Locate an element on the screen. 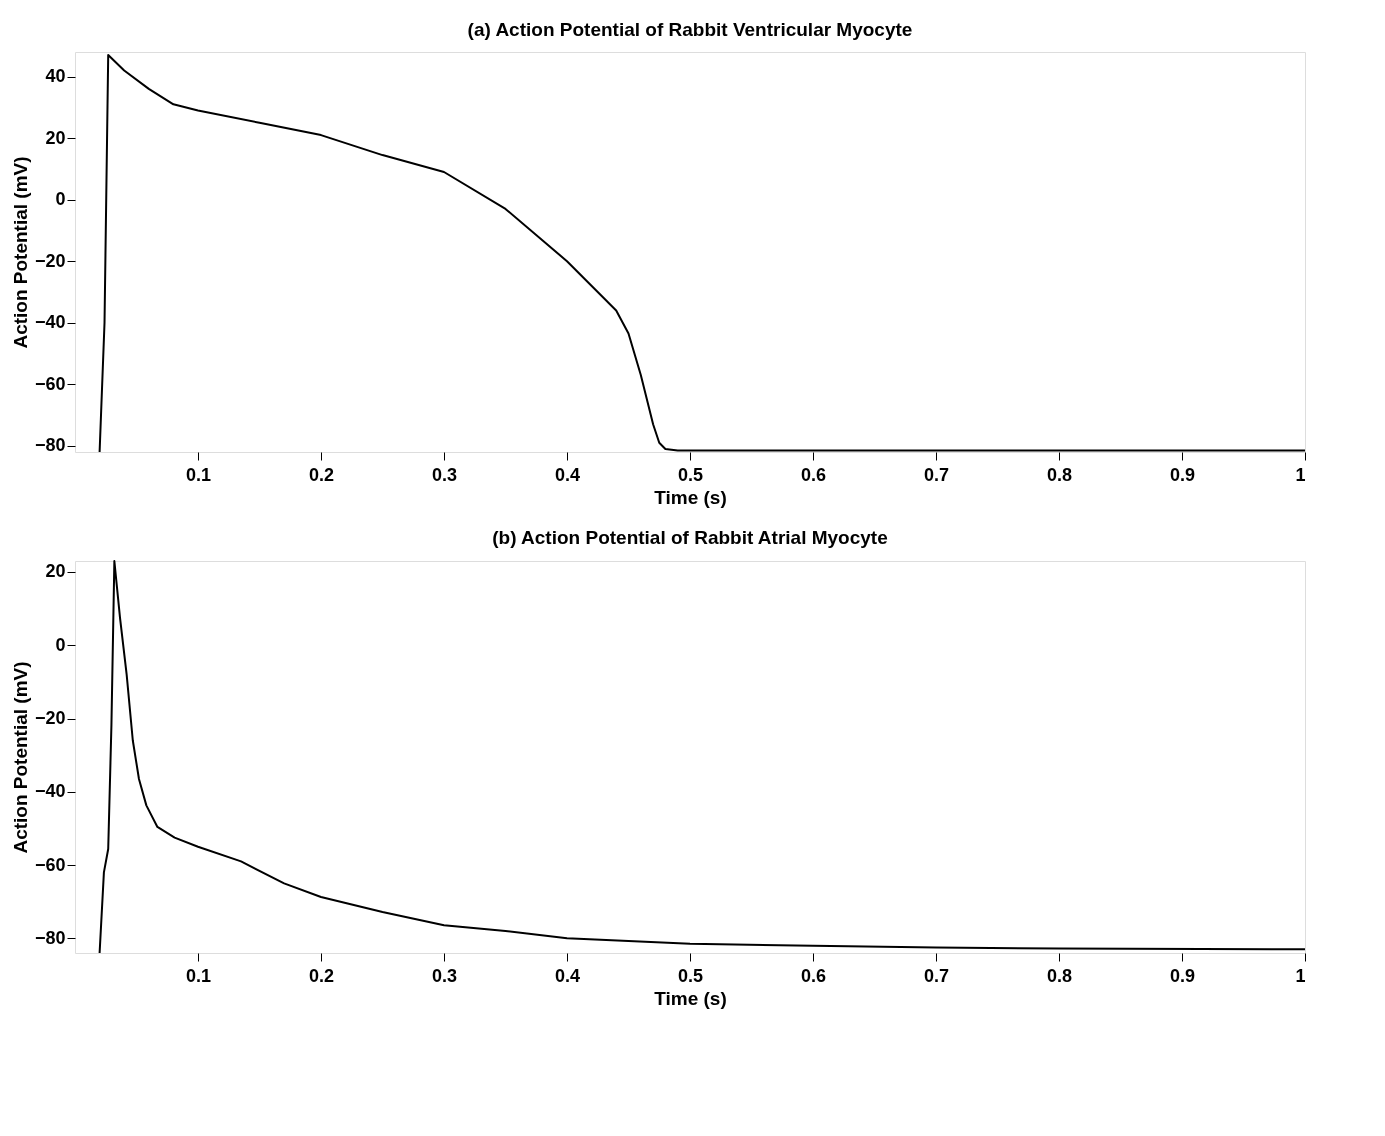 The image size is (1385, 1136). chart-title: (b) Action Potential of Rabbit Atrial Myocyte is located at coordinates (690, 537).